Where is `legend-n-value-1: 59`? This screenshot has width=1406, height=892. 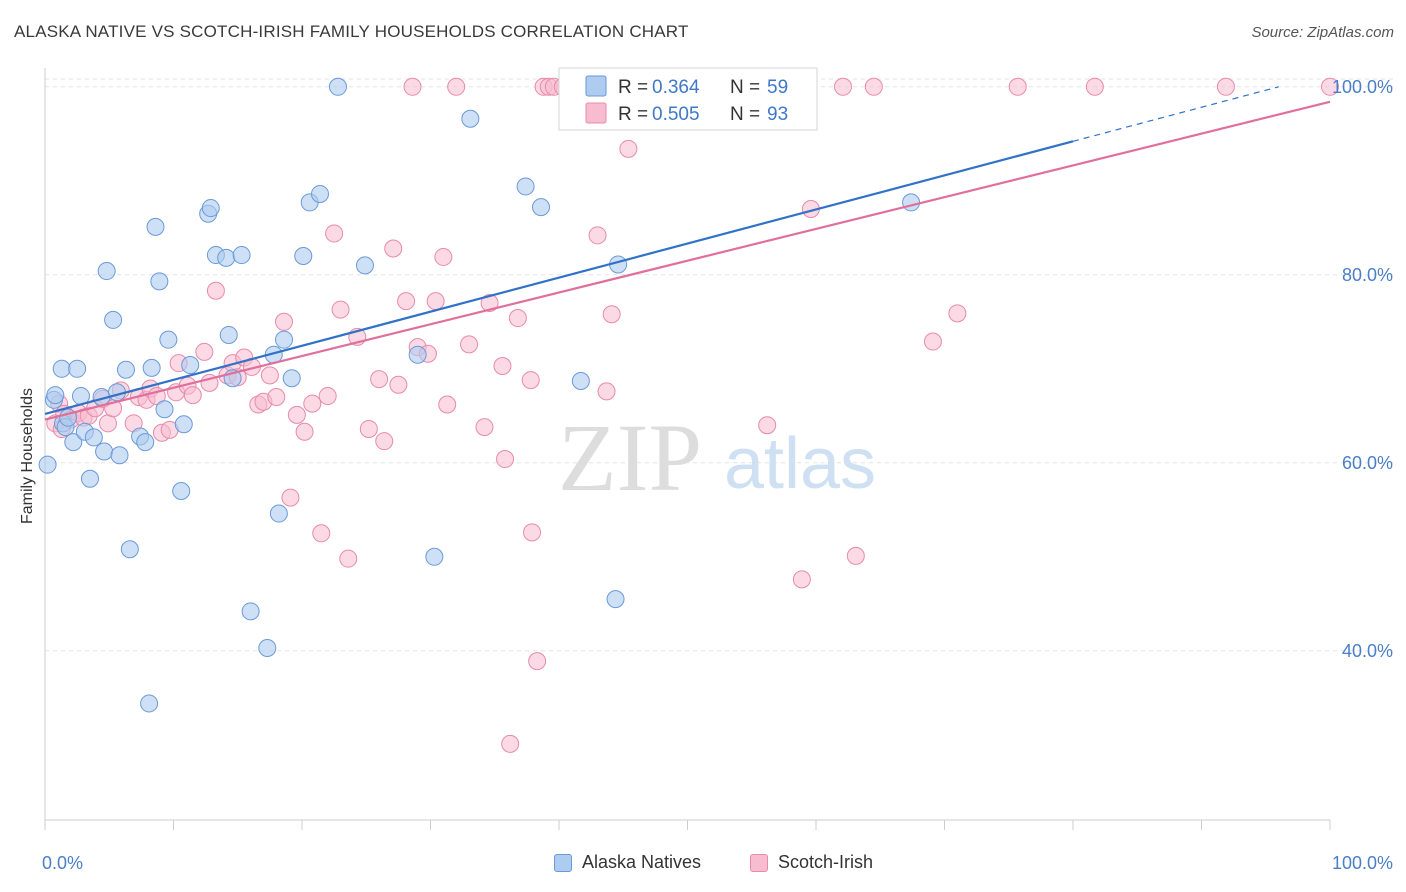 legend-n-value-1: 59 is located at coordinates (777, 87).